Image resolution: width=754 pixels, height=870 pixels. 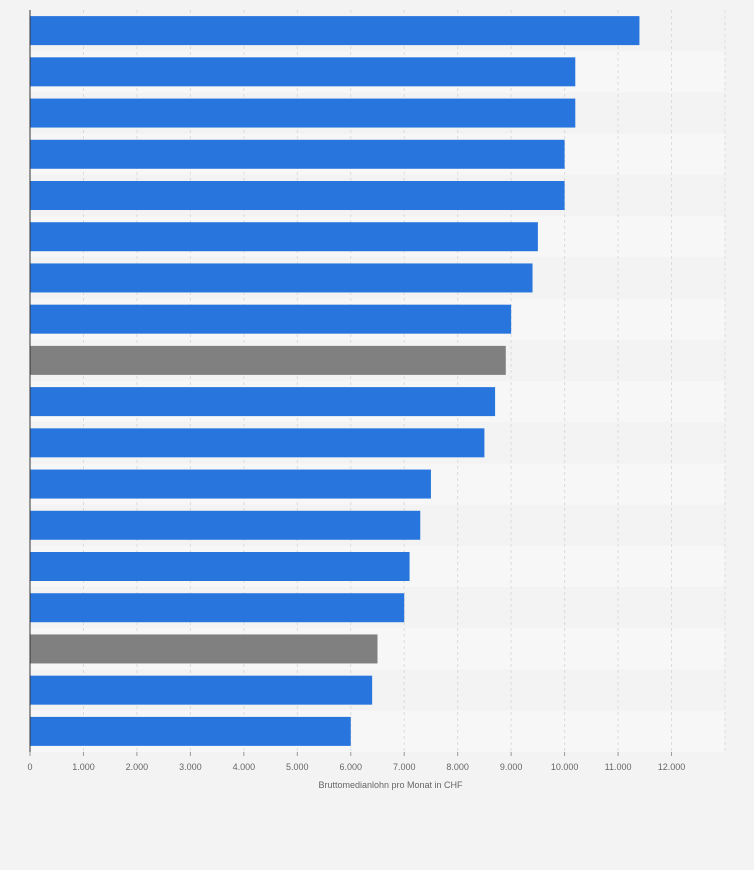 I want to click on tick-label: 2.000, so click(x=137, y=767).